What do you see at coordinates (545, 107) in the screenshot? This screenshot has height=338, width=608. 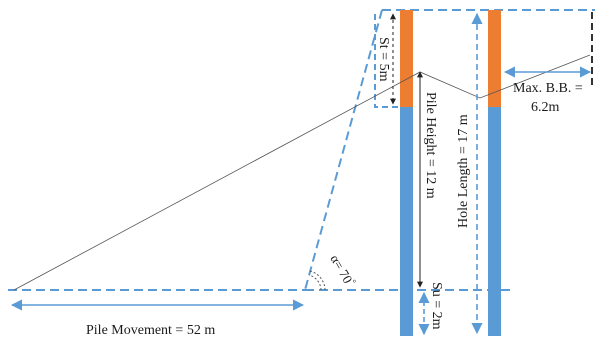 I see `max-bb-label-line2: 6.2m` at bounding box center [545, 107].